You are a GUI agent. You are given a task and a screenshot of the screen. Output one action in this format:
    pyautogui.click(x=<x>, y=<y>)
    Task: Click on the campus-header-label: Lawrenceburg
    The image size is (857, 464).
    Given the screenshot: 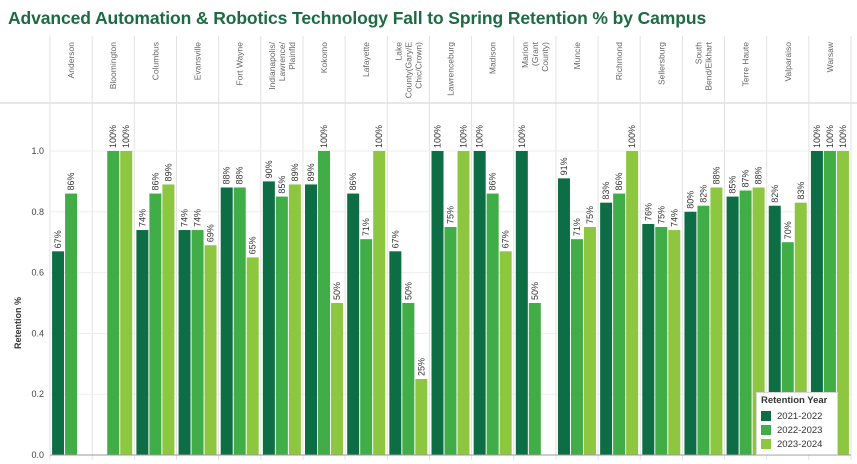 What is the action you would take?
    pyautogui.click(x=451, y=69)
    